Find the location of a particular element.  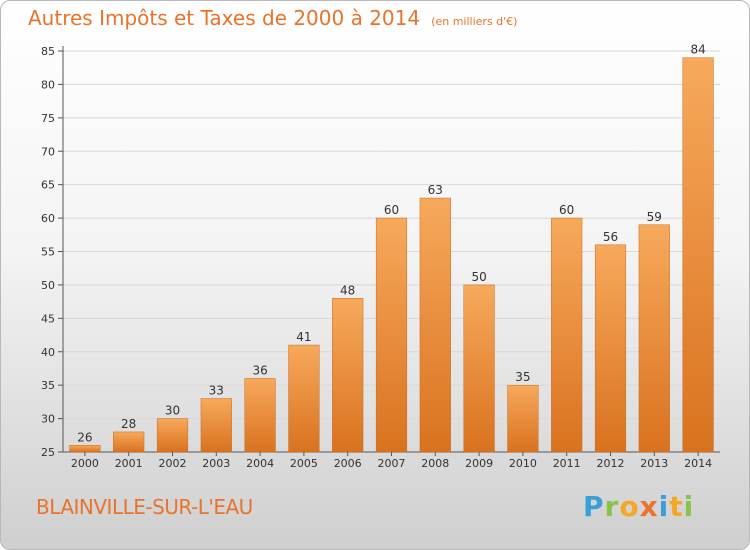

x-tick-label: 2007 is located at coordinates (392, 463).